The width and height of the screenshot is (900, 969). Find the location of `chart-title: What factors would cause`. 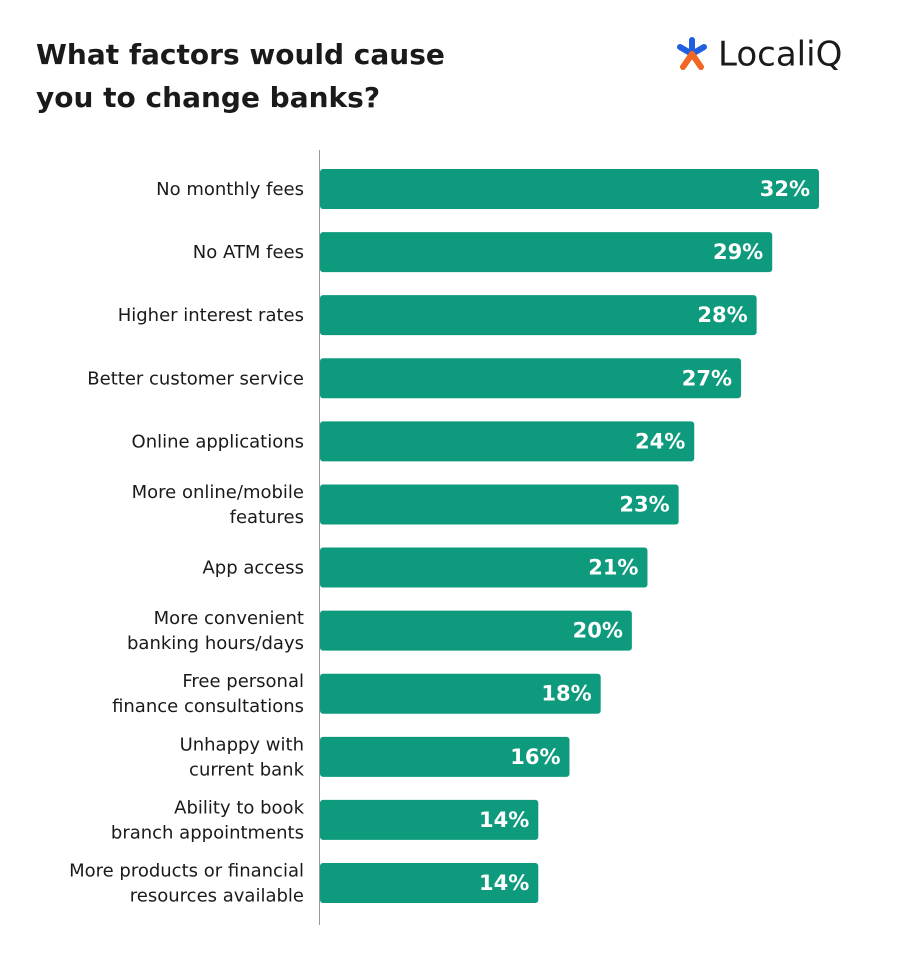

chart-title: What factors would cause is located at coordinates (240, 54).